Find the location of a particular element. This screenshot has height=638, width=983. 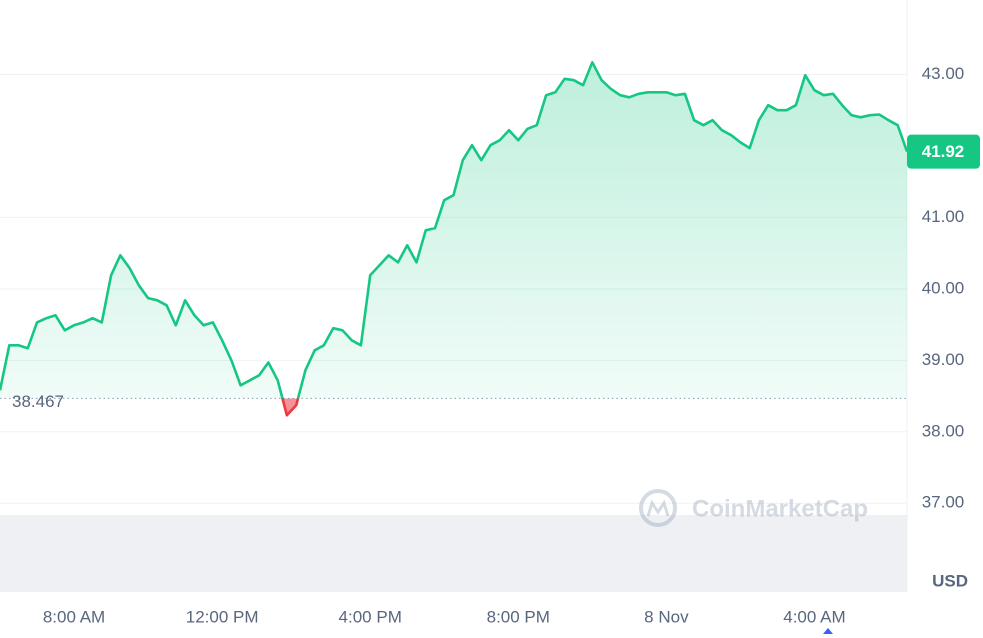

x-tick-label: 4:00 AM is located at coordinates (814, 616).